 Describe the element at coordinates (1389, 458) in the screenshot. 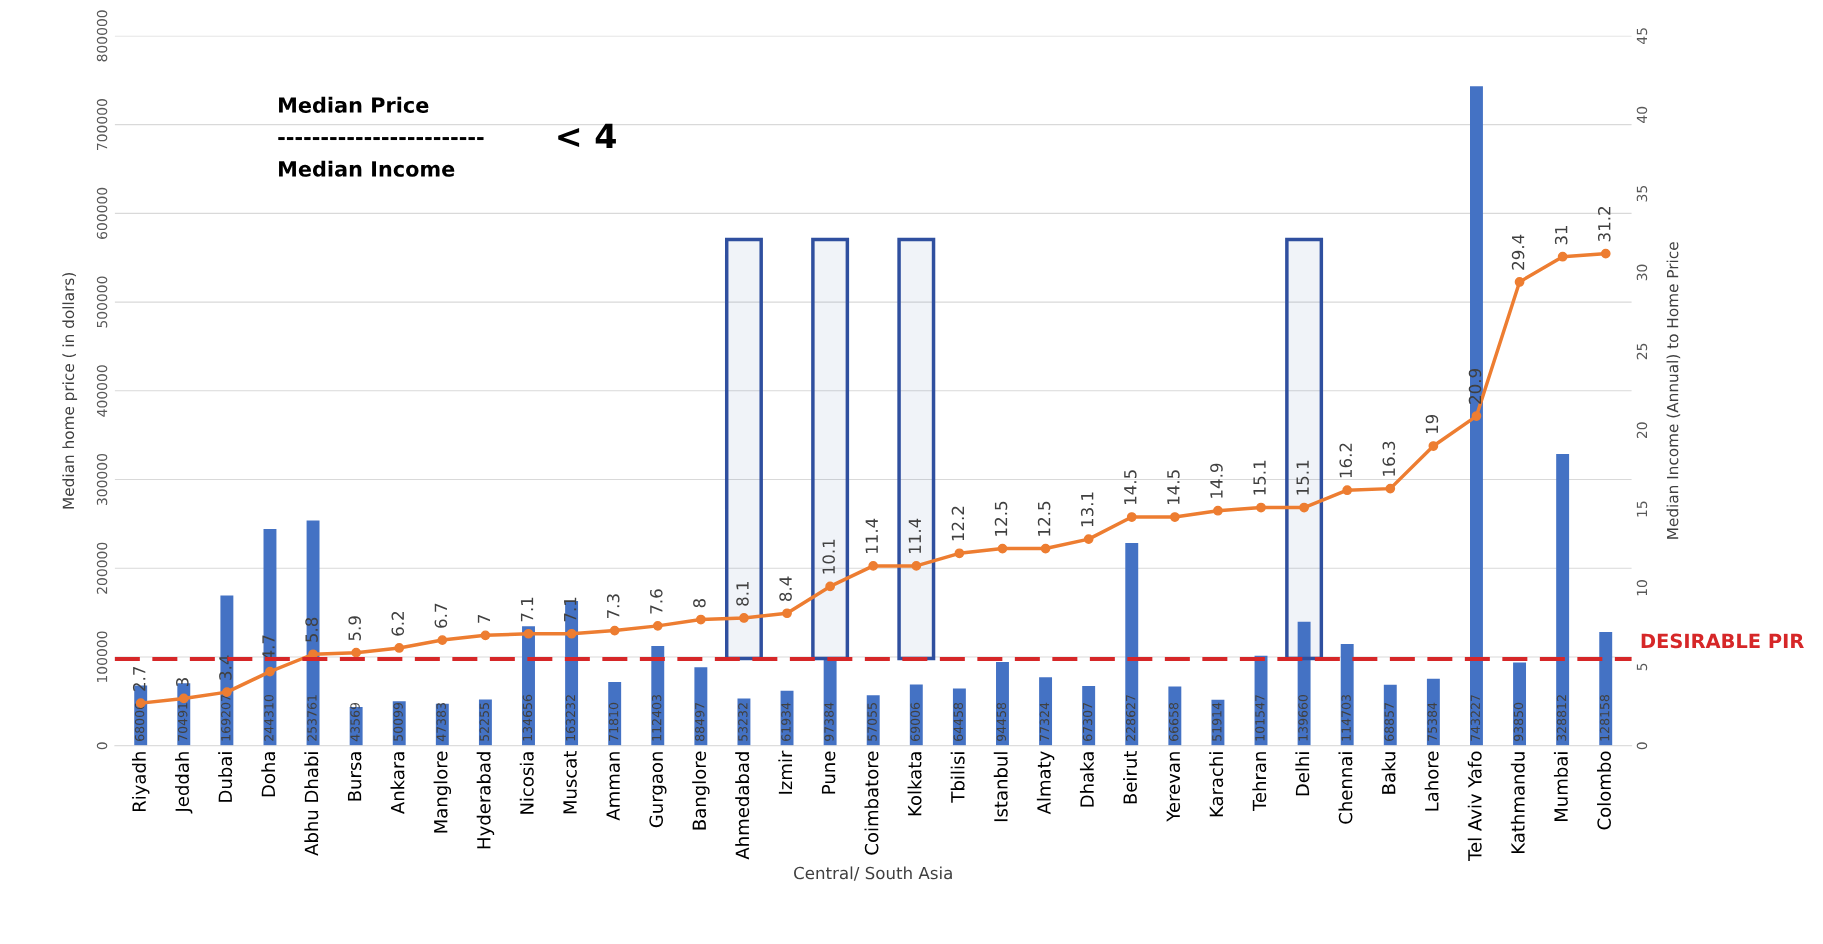

I see `data-label: 16.3` at that location.